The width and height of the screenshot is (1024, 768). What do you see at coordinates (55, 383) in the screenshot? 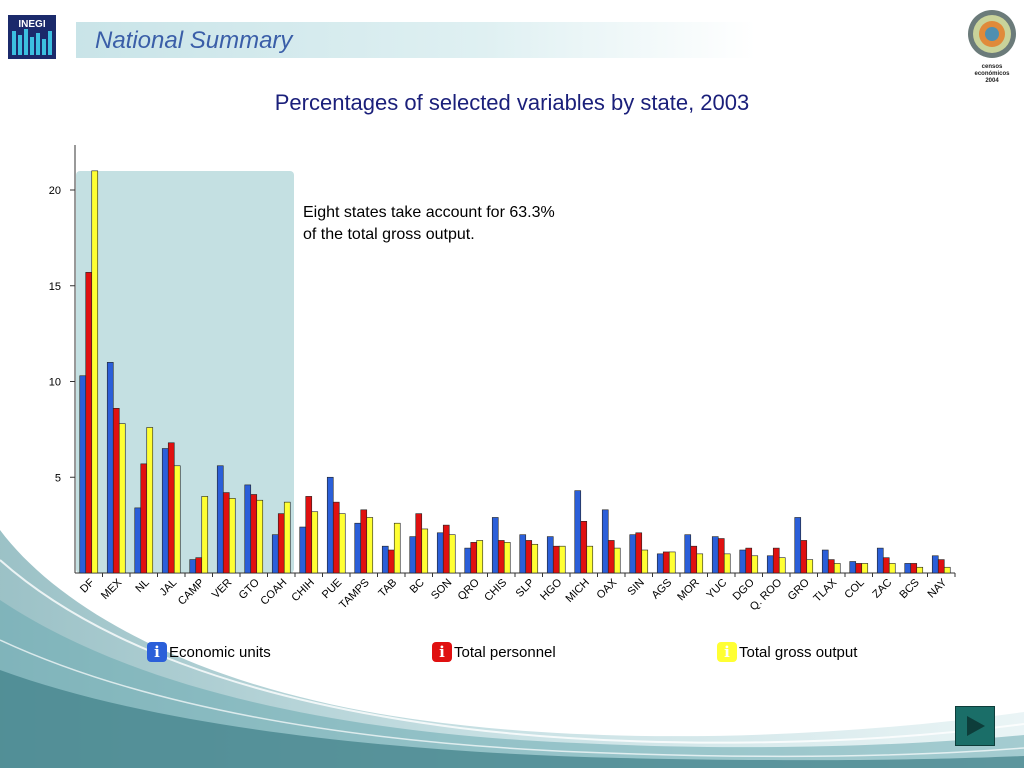
I see `y-tick-label: 10` at bounding box center [55, 383].